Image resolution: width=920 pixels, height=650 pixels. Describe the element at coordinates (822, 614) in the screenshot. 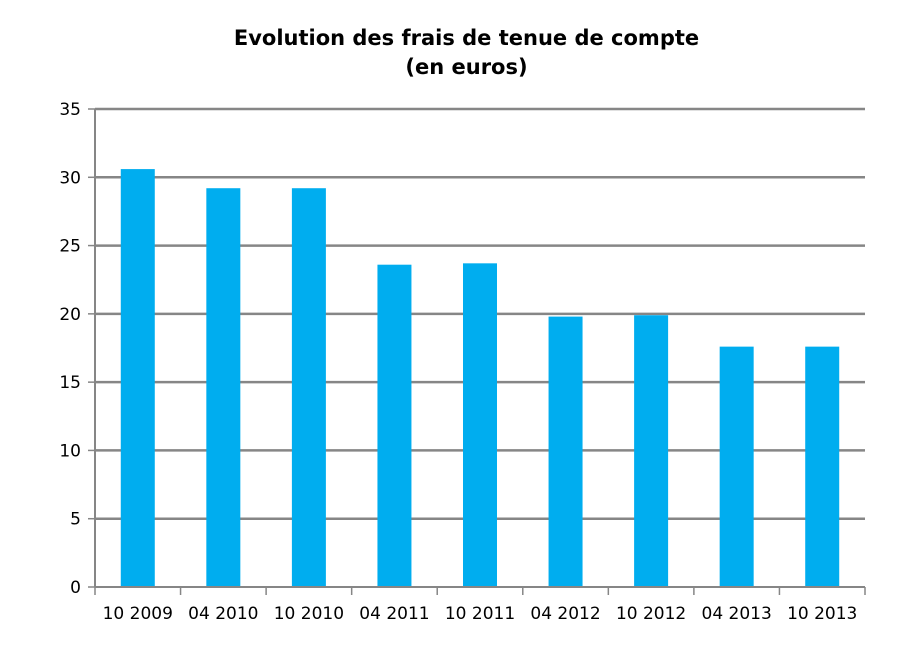

I see `x-tick-label-8: 10 2013` at that location.